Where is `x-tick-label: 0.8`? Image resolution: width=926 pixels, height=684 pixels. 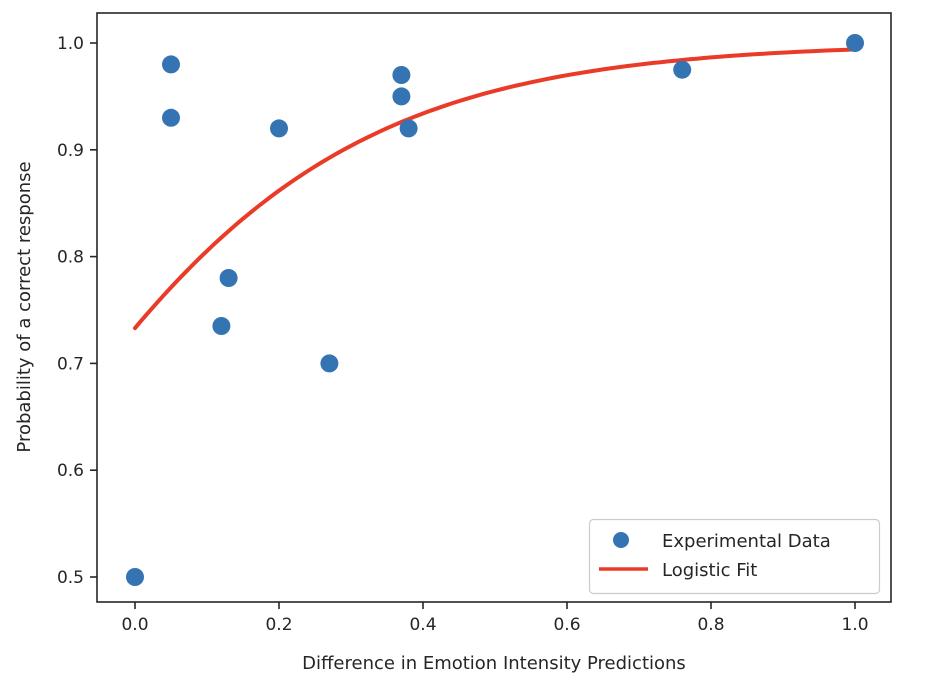 x-tick-label: 0.8 is located at coordinates (710, 625).